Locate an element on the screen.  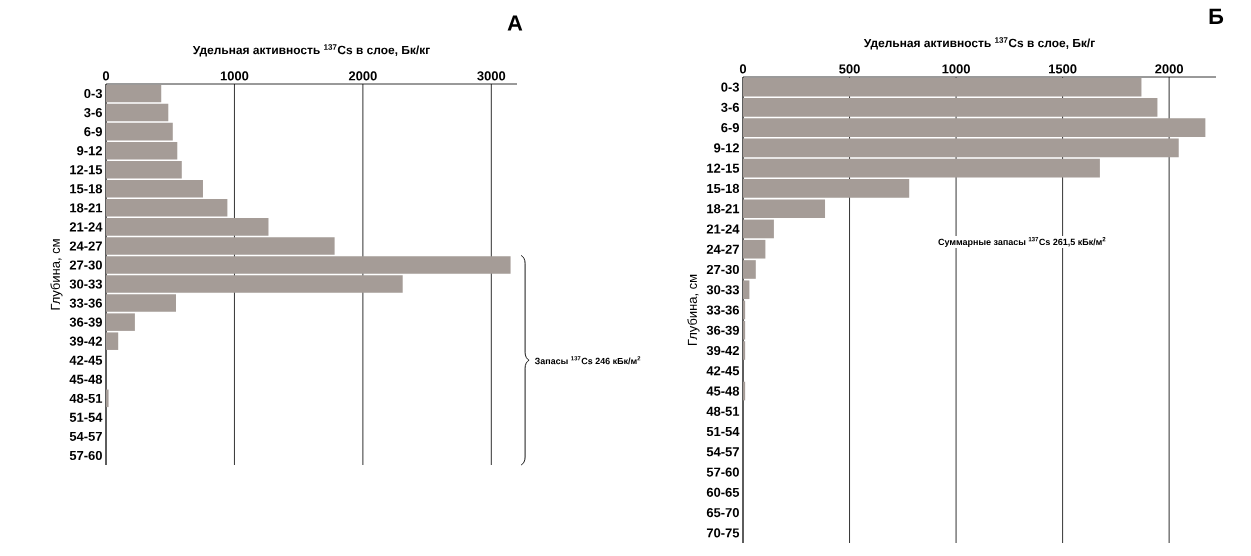
annotation: Суммарные запасы $^{137}$Cs 261,5 кБк/м$^{2}$ is located at coordinates (1022, 242).